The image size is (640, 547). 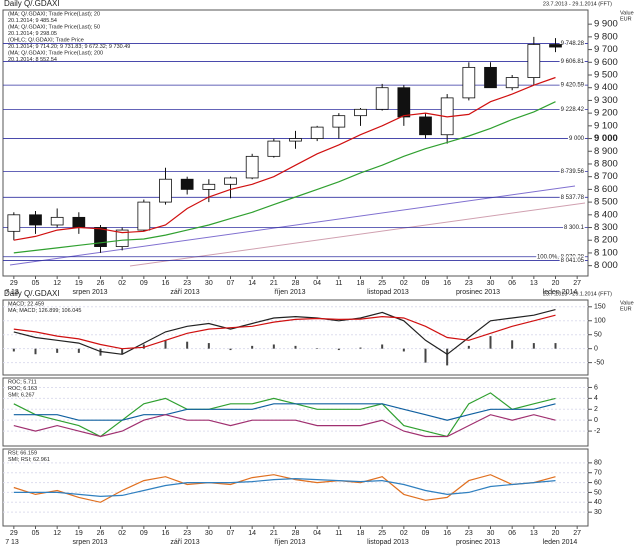 I want to click on date-range: 23.7.2013 - 29.1.2014 (FFT), so click(x=577, y=4).